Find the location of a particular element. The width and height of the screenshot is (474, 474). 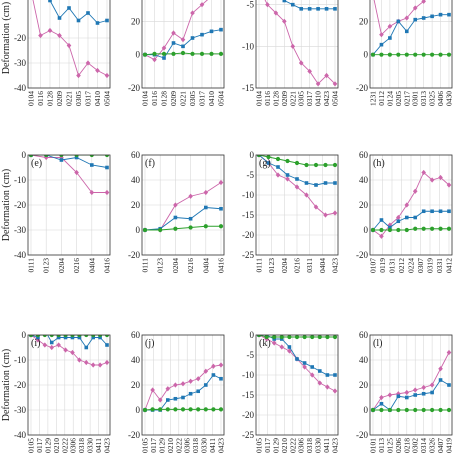

x-tick-label: 0311 is located at coordinates (309, 265).